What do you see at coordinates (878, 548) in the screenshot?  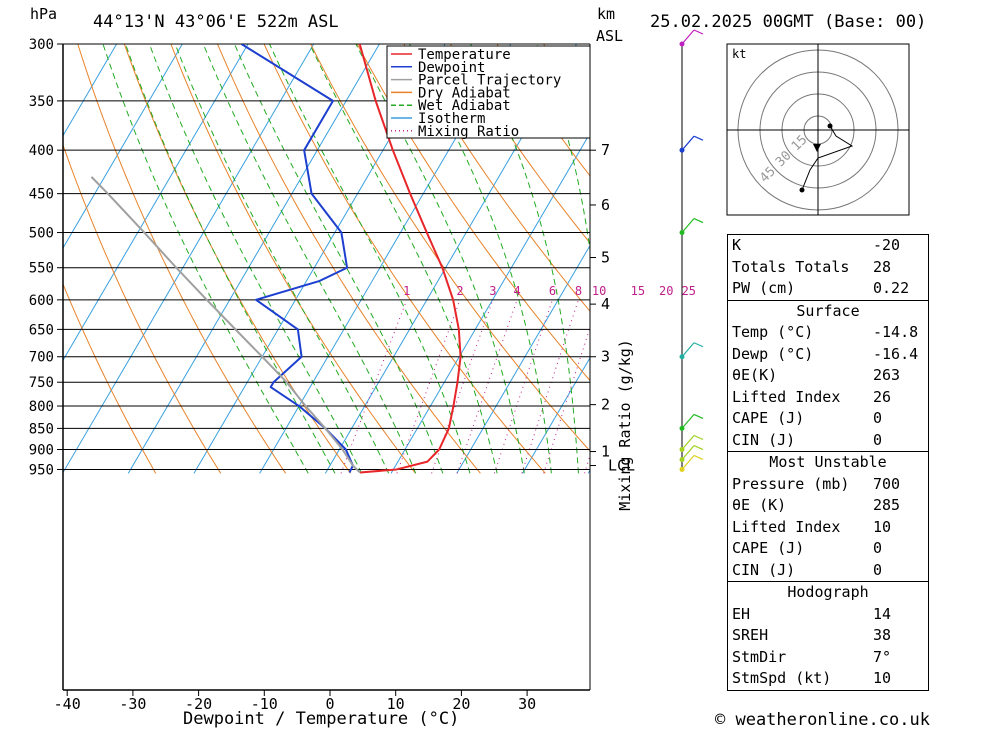 I see `mu-cape-value: 0` at bounding box center [878, 548].